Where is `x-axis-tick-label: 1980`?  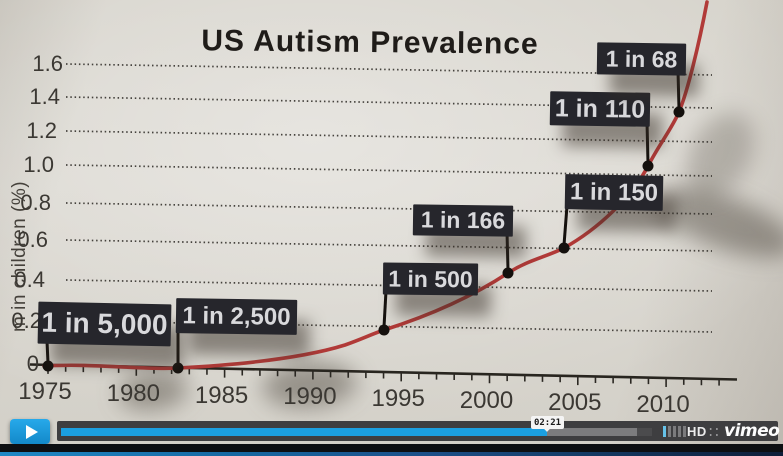 x-axis-tick-label: 1980 is located at coordinates (133, 393).